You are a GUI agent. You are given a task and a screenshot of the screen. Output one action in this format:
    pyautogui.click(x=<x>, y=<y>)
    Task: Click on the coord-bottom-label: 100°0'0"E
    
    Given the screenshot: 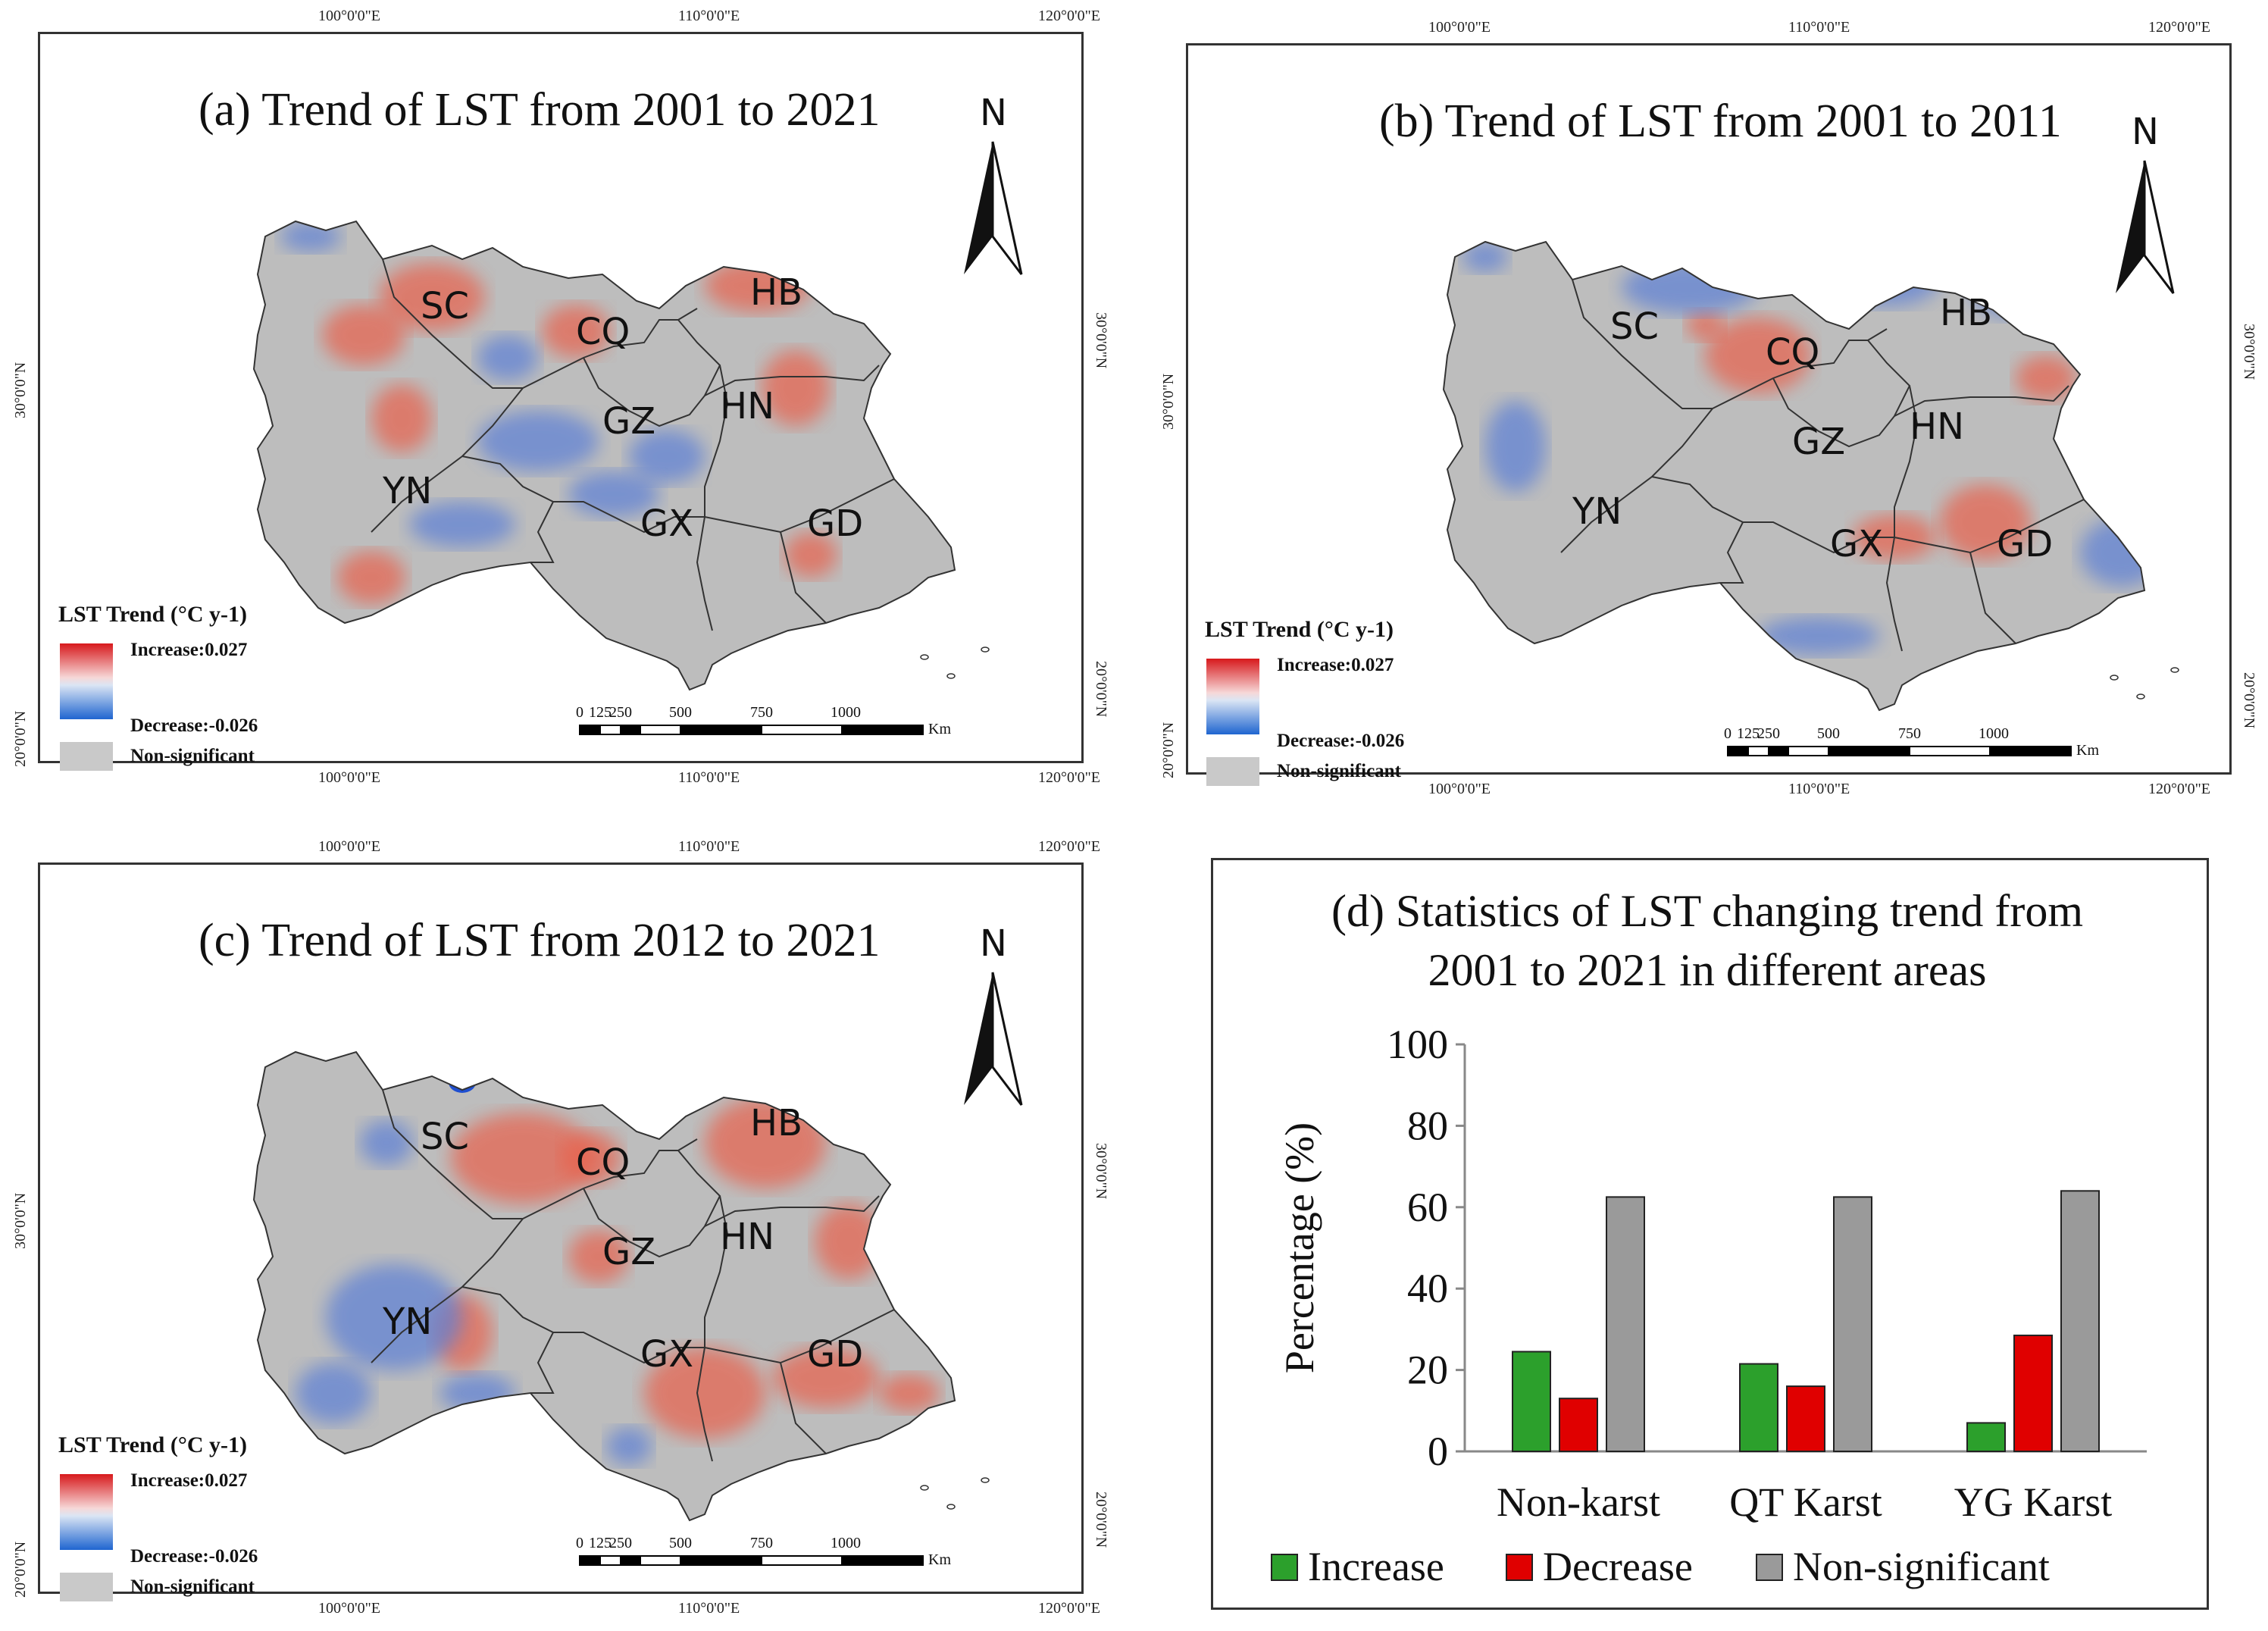 What is the action you would take?
    pyautogui.click(x=349, y=777)
    